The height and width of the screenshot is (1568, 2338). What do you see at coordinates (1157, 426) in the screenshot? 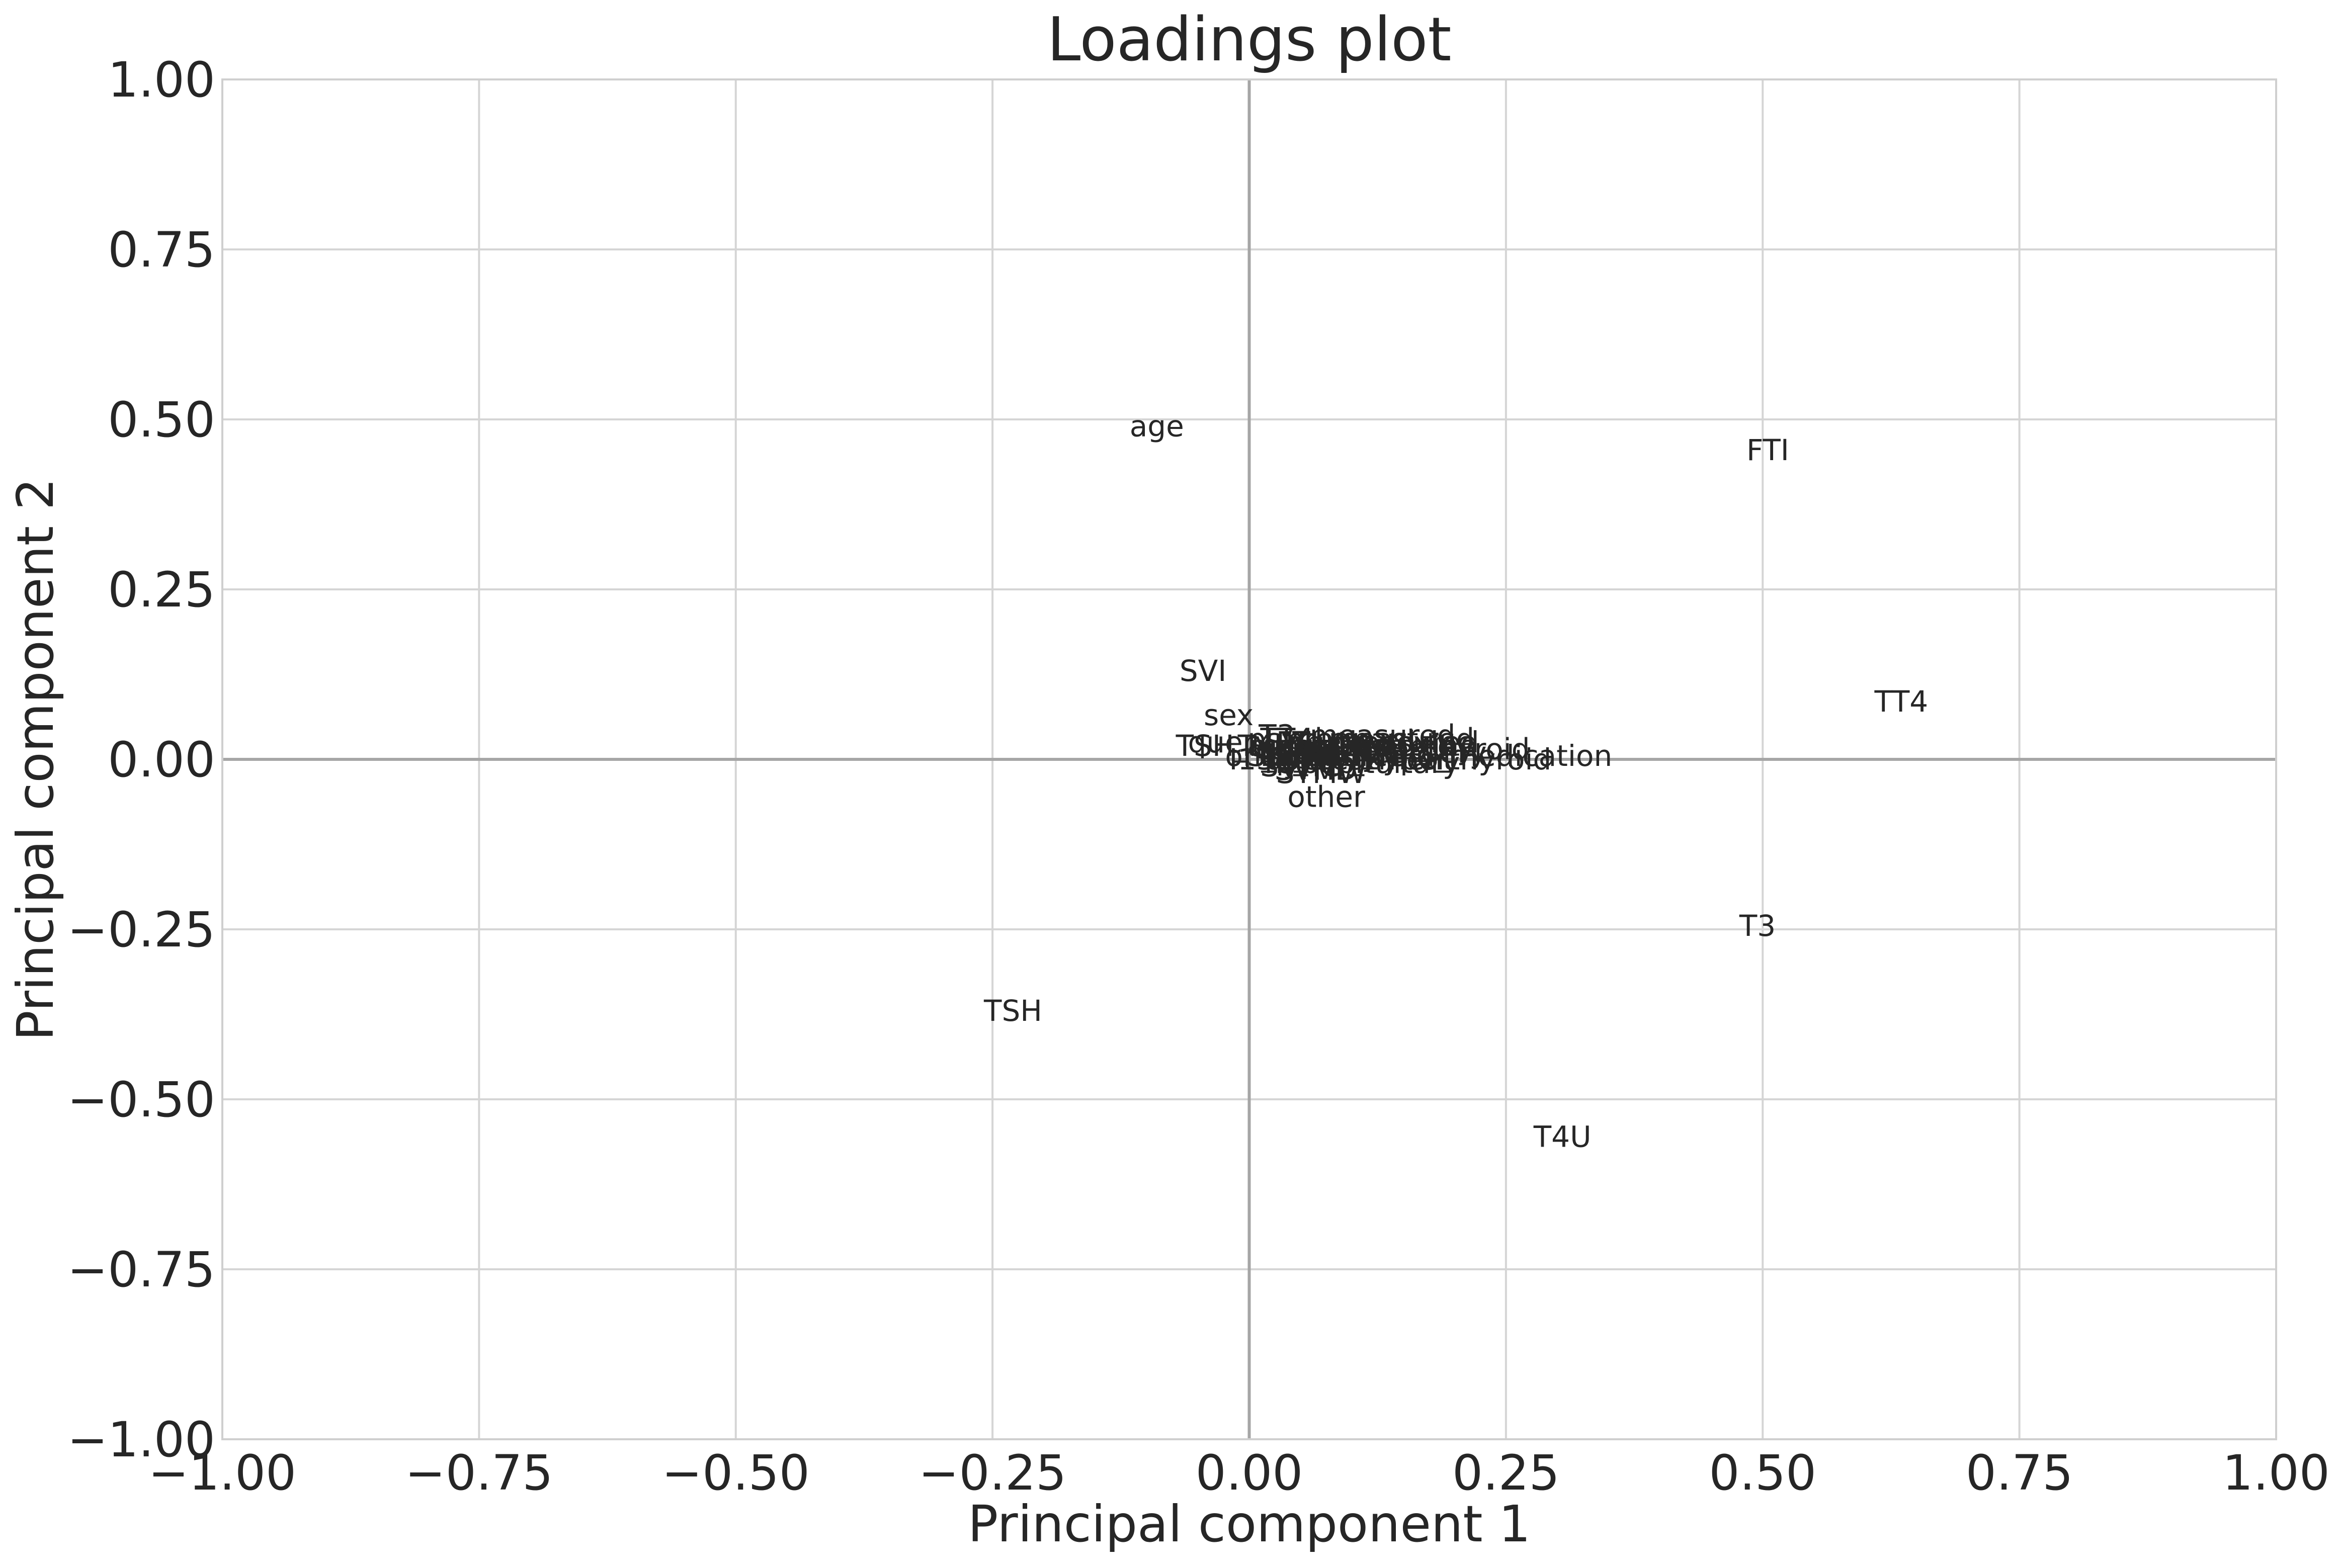
I see `point-label: age` at bounding box center [1157, 426].